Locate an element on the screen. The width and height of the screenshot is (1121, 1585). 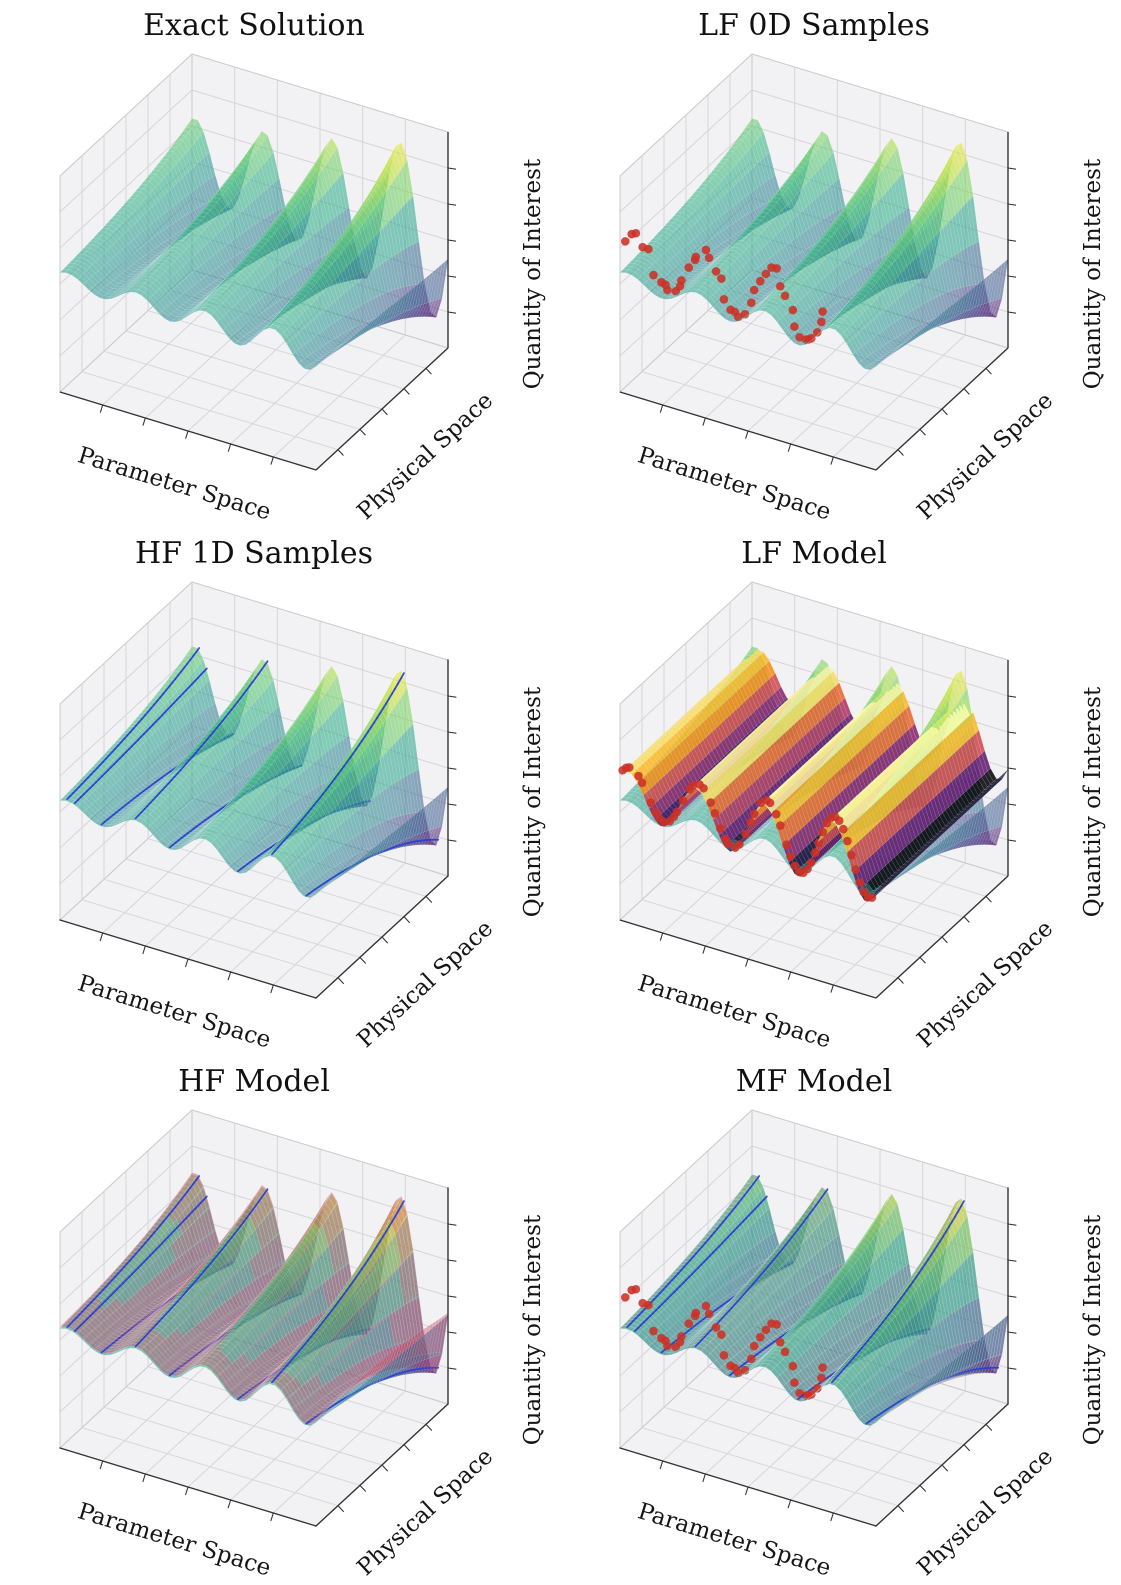
subplot-title-hf-1d-samples: HF 1D Samples is located at coordinates (254, 553).